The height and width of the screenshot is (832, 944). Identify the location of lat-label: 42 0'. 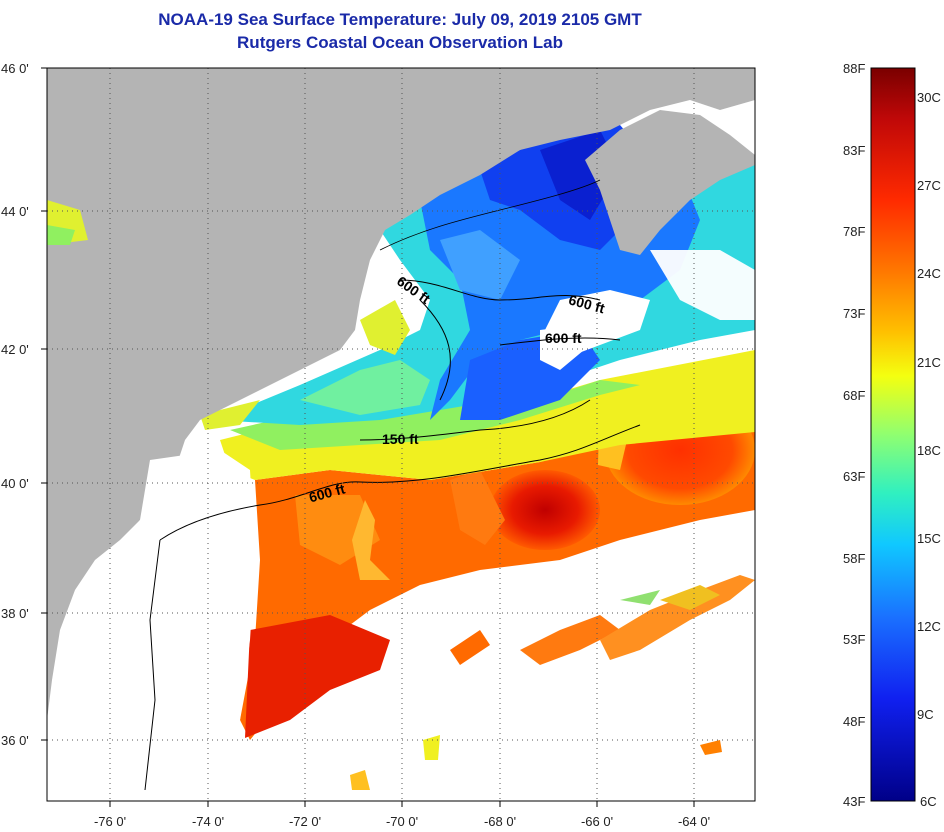
(15, 349).